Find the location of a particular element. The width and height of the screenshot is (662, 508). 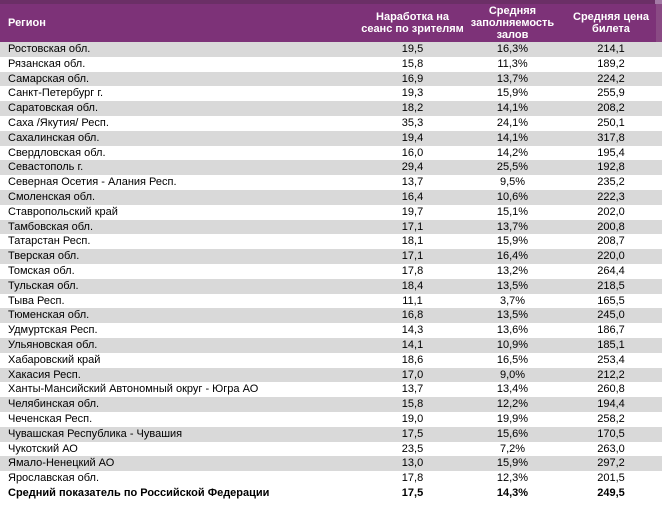

table-row: Хабаровский край 18,6 16,5% 253,4 is located at coordinates (331, 360).